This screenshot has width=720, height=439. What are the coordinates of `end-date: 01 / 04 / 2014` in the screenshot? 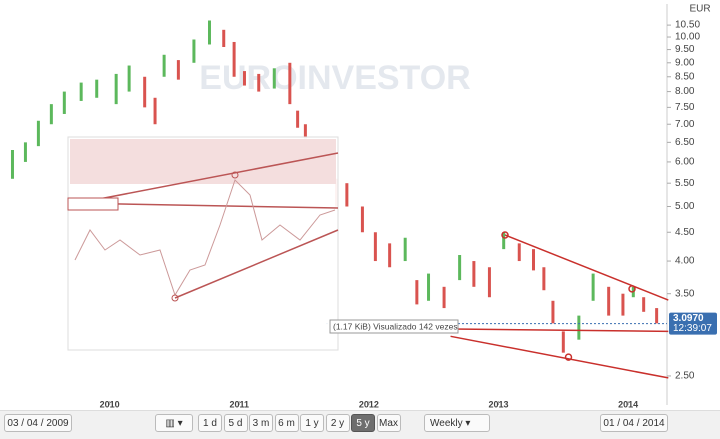 It's located at (634, 423).